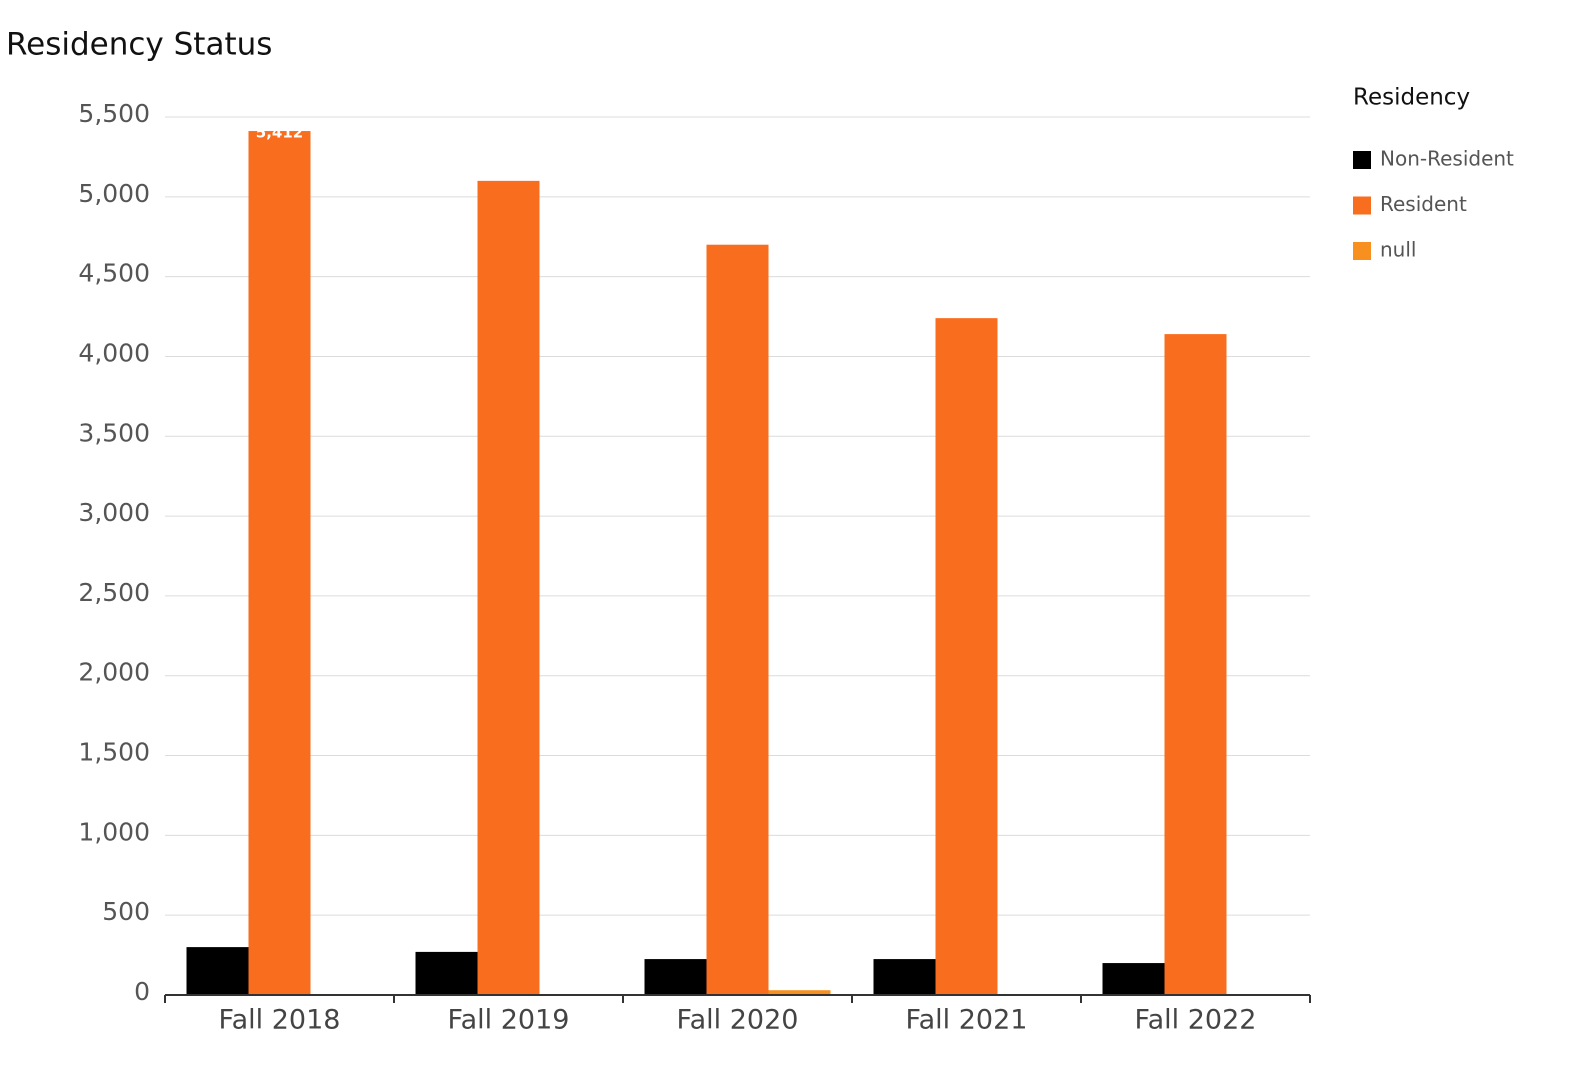 This screenshot has width=1588, height=1075. I want to click on legend-label: Resident, so click(1423, 204).